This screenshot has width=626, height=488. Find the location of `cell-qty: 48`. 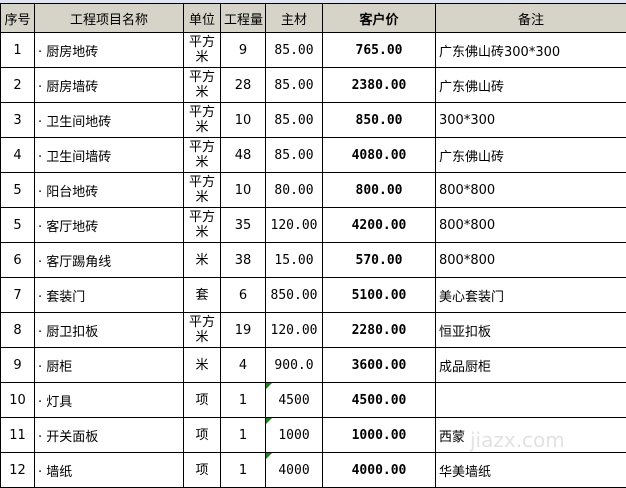

cell-qty: 48 is located at coordinates (243, 155).